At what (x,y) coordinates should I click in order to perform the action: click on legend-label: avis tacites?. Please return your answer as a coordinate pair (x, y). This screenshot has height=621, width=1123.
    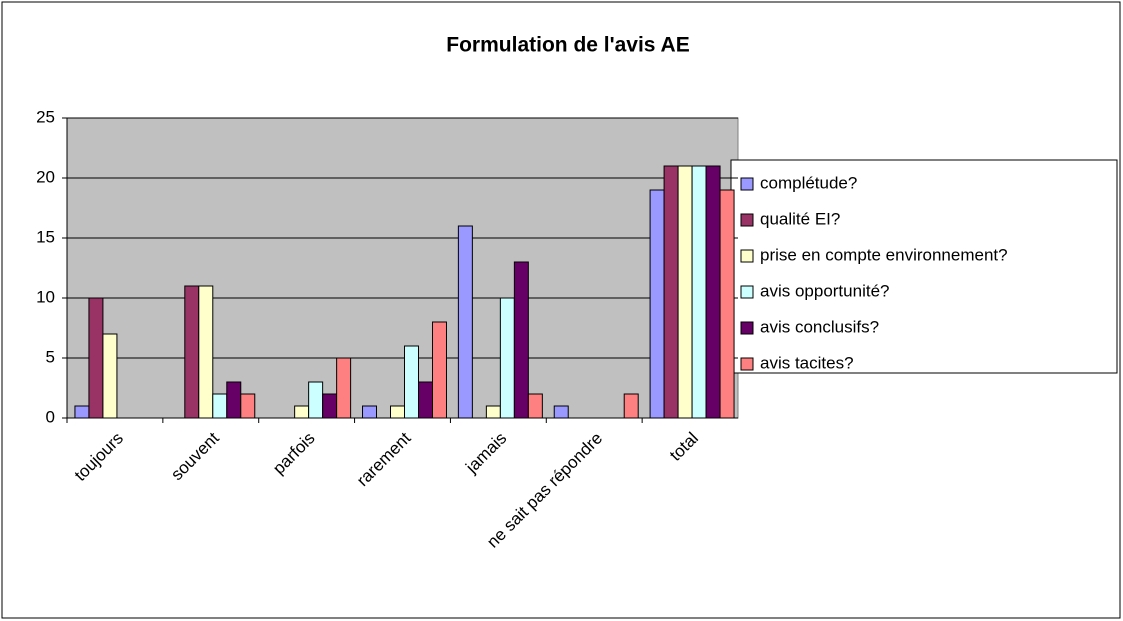
    Looking at the image, I should click on (807, 362).